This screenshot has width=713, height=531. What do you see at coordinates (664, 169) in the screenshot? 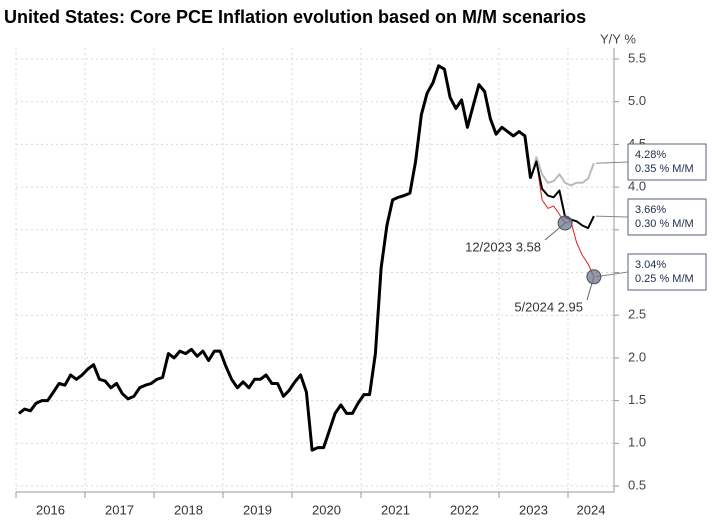
I see `callout-scenario: 0.35 % M/M` at bounding box center [664, 169].